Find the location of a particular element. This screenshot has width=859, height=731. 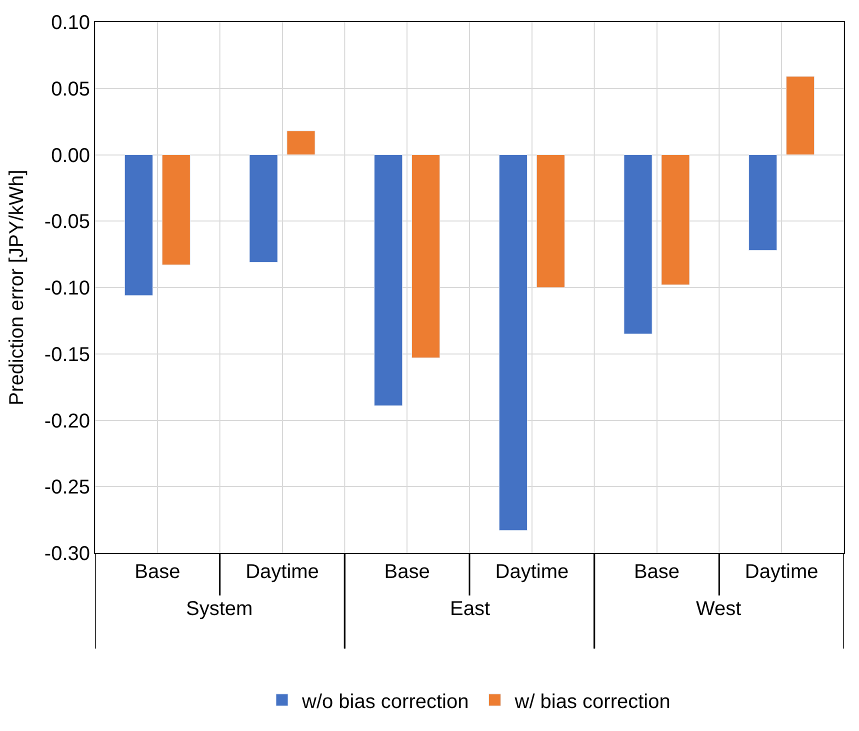

y-tick-label: 0.00 is located at coordinates (70, 155).